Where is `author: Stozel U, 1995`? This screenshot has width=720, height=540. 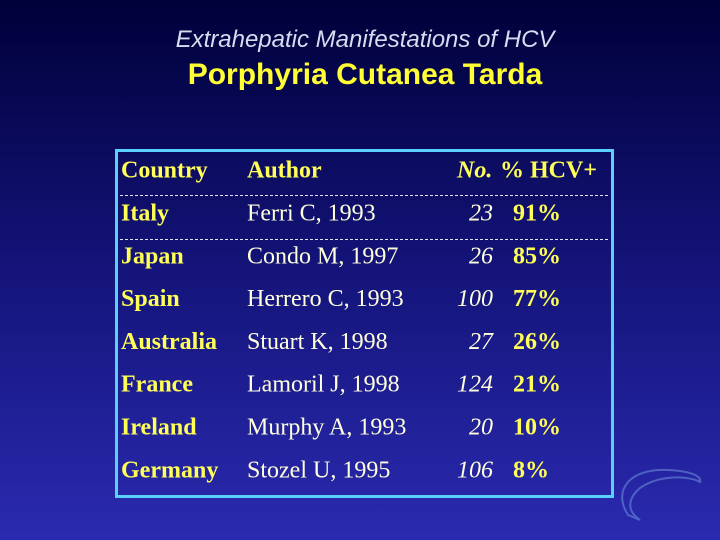 author: Stozel U, 1995 is located at coordinates (318, 470).